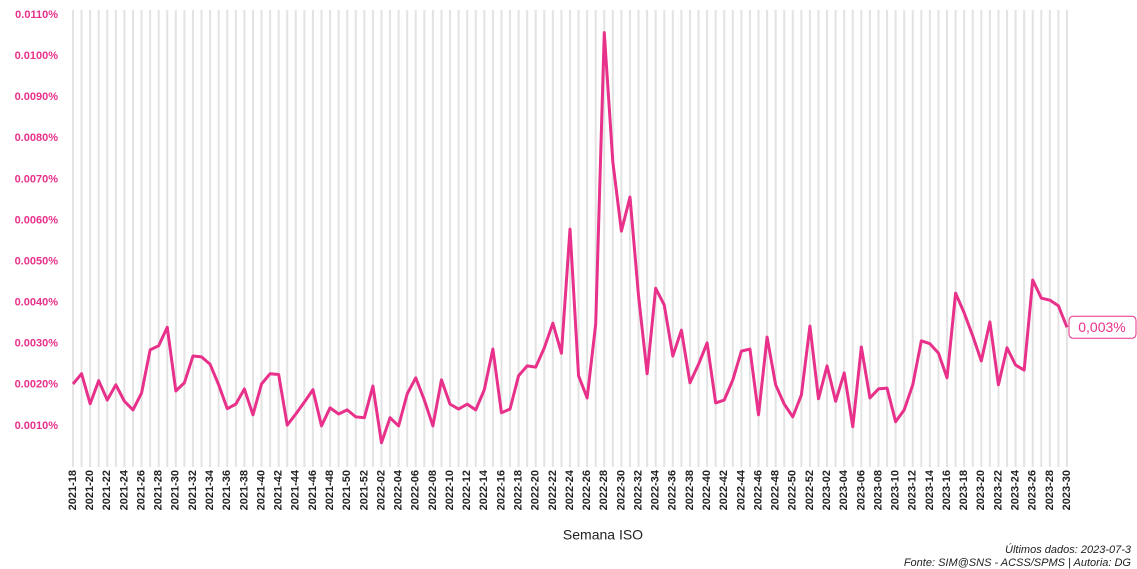 The width and height of the screenshot is (1137, 569). What do you see at coordinates (450, 490) in the screenshot?
I see `x-tick-label: 2022-10` at bounding box center [450, 490].